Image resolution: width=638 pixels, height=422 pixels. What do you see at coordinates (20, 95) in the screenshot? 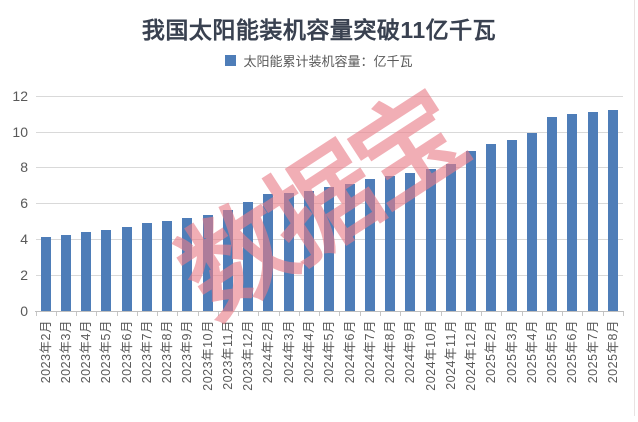
I see `y-axis-tick-label: 12` at bounding box center [20, 95].